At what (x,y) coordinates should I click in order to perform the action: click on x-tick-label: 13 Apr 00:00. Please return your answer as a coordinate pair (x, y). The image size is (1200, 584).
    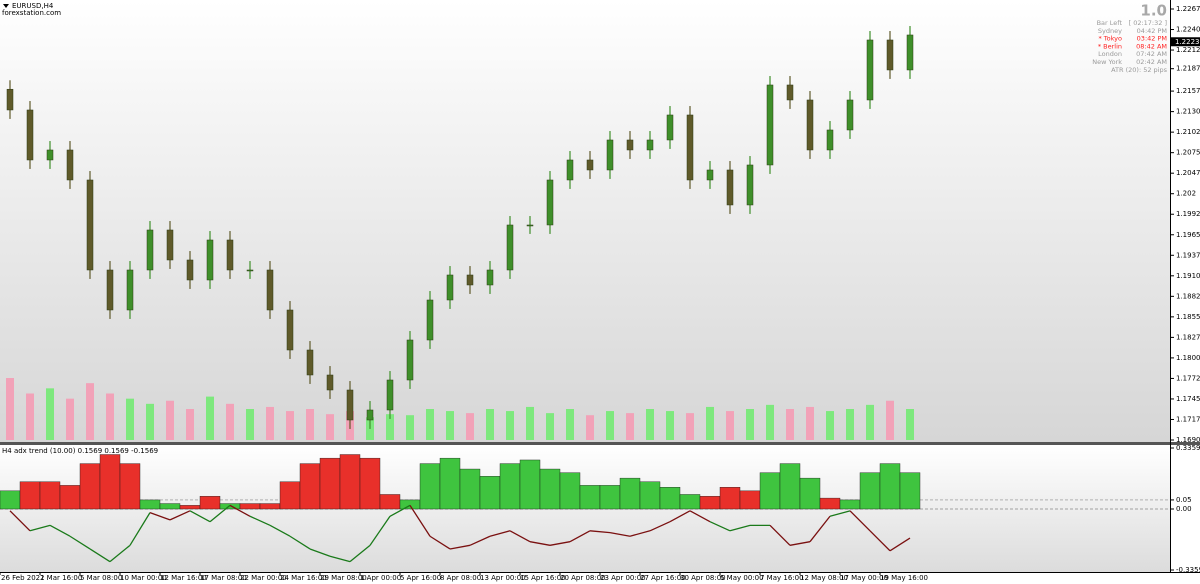
    Looking at the image, I should click on (503, 578).